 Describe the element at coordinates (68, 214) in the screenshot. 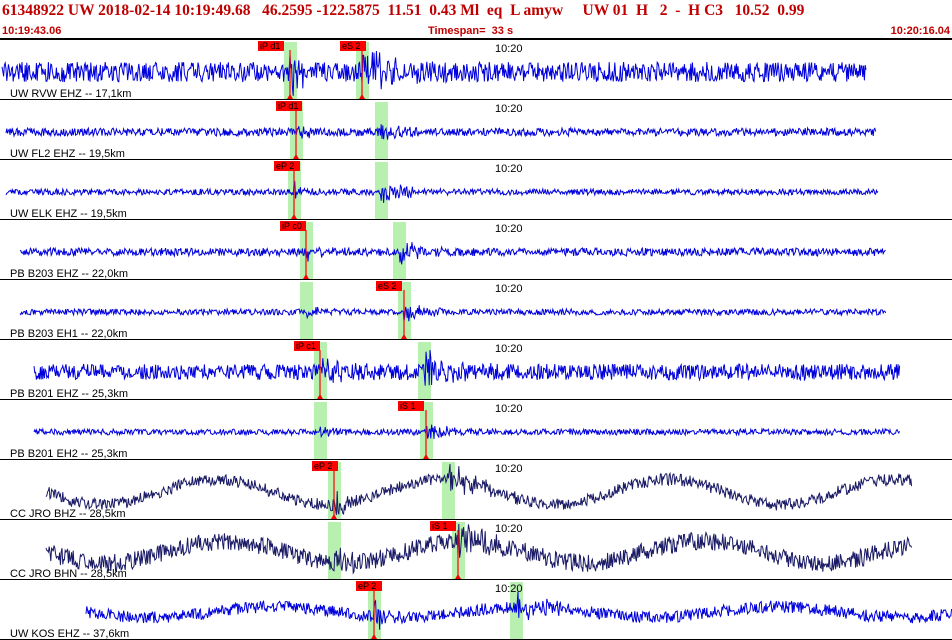

I see `channel-label: UW ELK EHZ -- 19,5km` at that location.